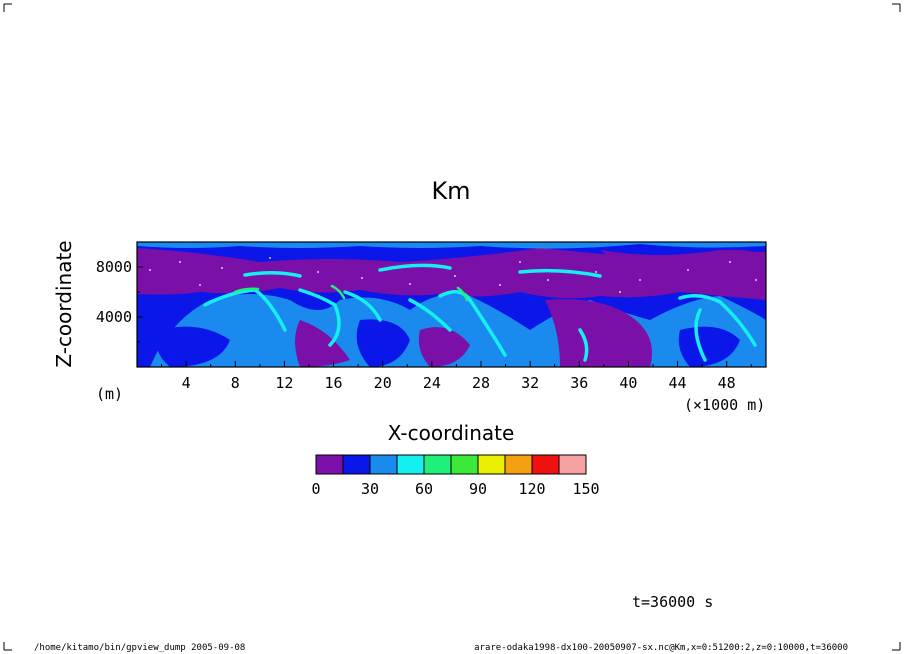 The height and width of the screenshot is (654, 904). I want to click on field-region-purple-lower-d, so click(444, 347).